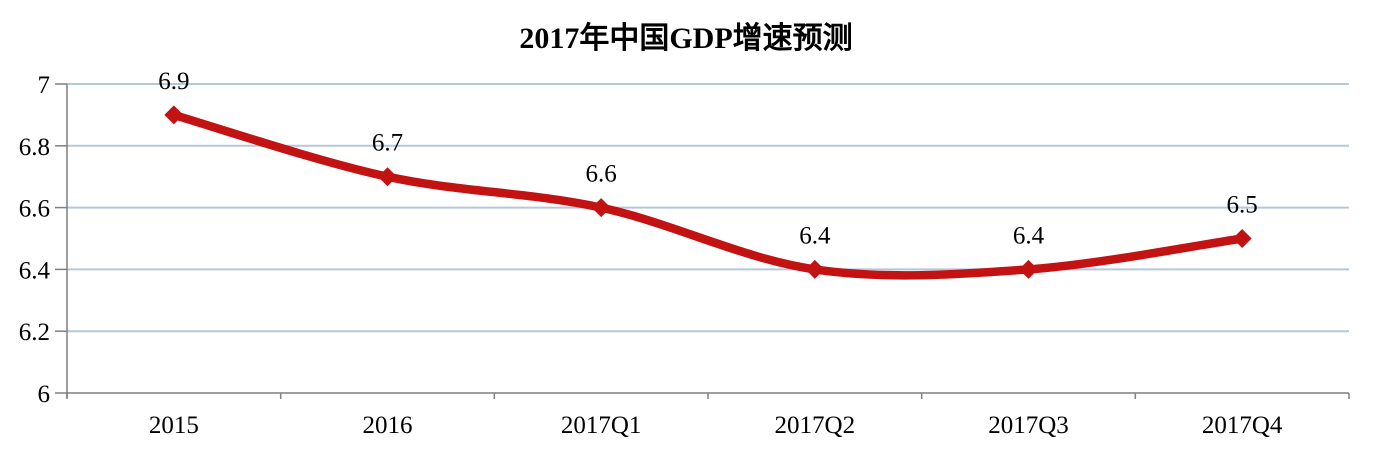 The width and height of the screenshot is (1373, 452). Describe the element at coordinates (34, 147) in the screenshot. I see `y-tick-label: 6.8` at that location.